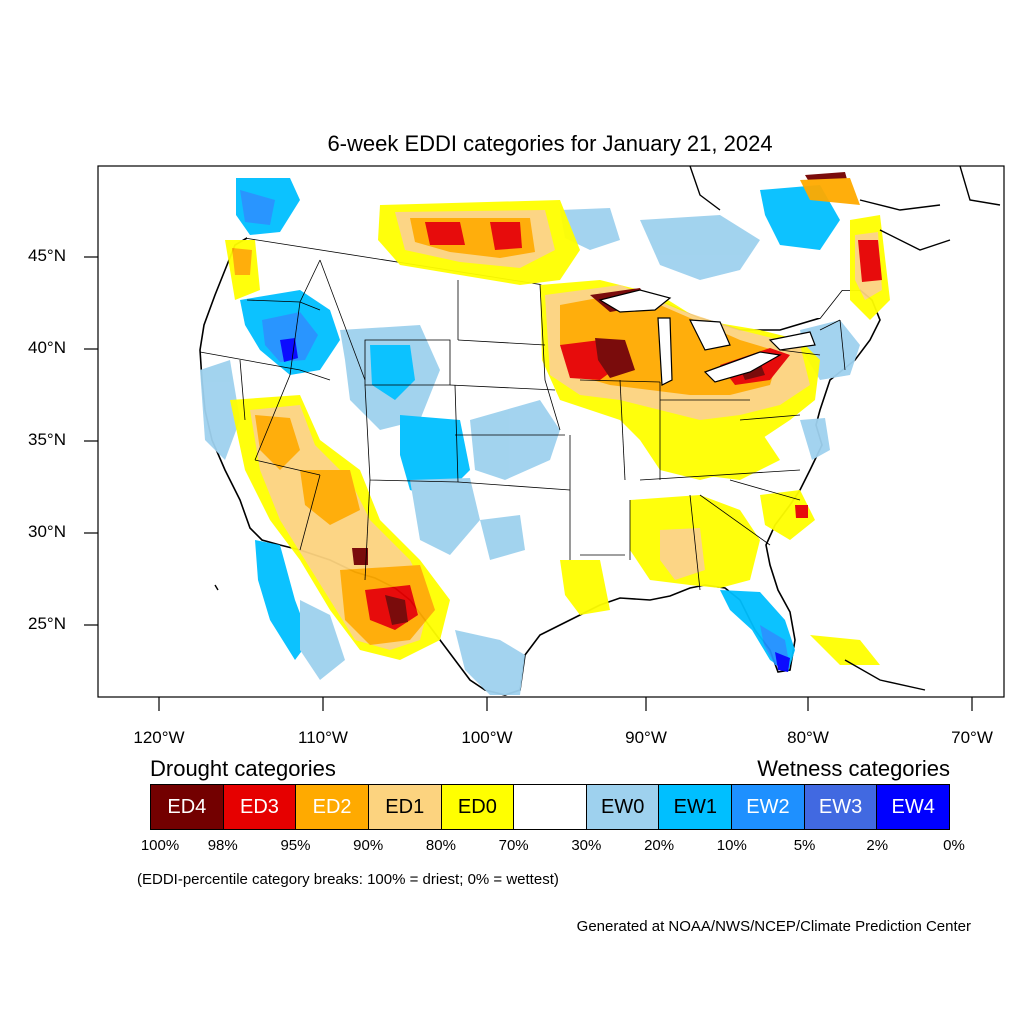 The image size is (1024, 1024). What do you see at coordinates (257, 207) in the screenshot?
I see `bc-wet-ew2` at bounding box center [257, 207].